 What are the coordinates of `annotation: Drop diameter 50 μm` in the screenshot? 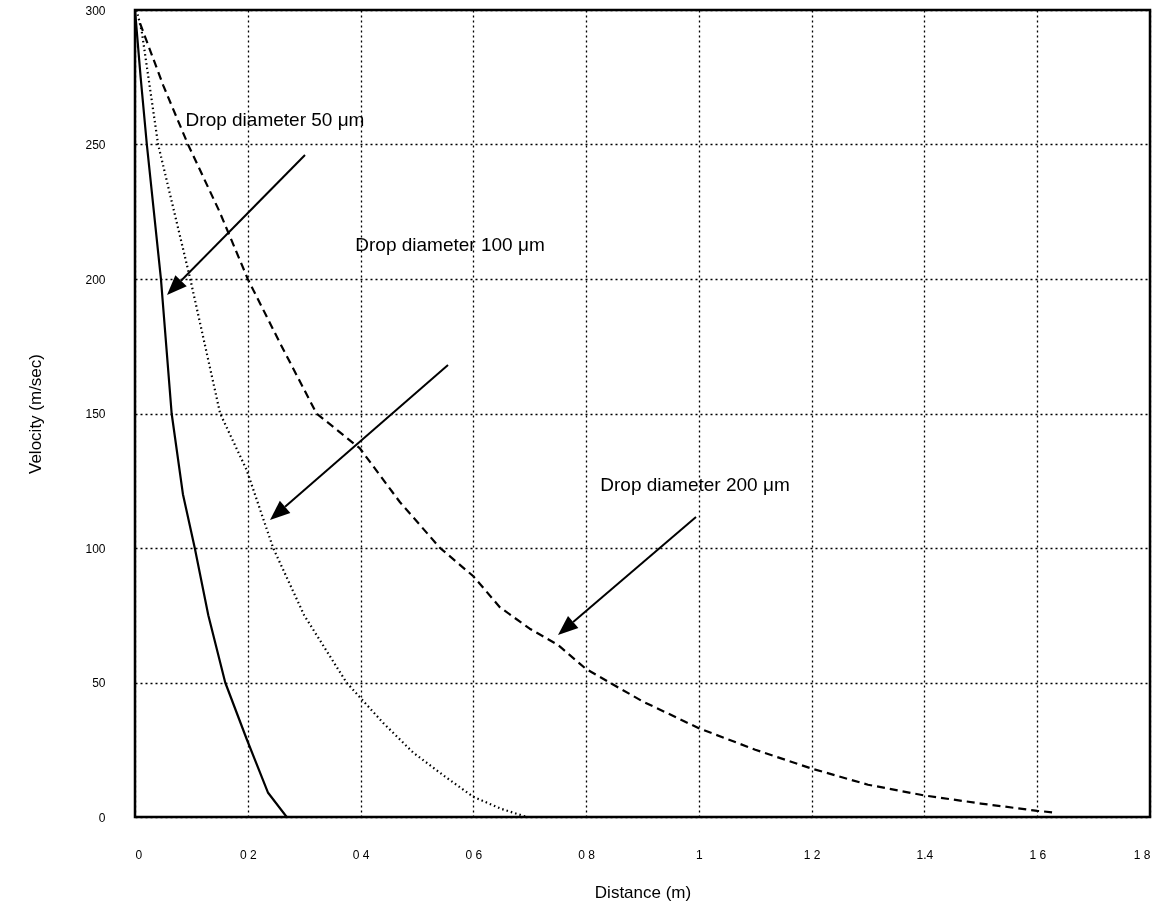 It's located at (275, 119).